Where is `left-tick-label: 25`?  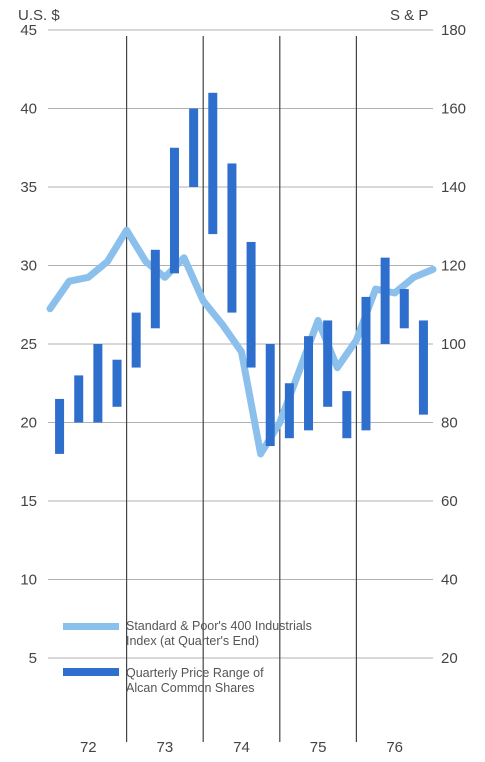 left-tick-label: 25 is located at coordinates (28, 344).